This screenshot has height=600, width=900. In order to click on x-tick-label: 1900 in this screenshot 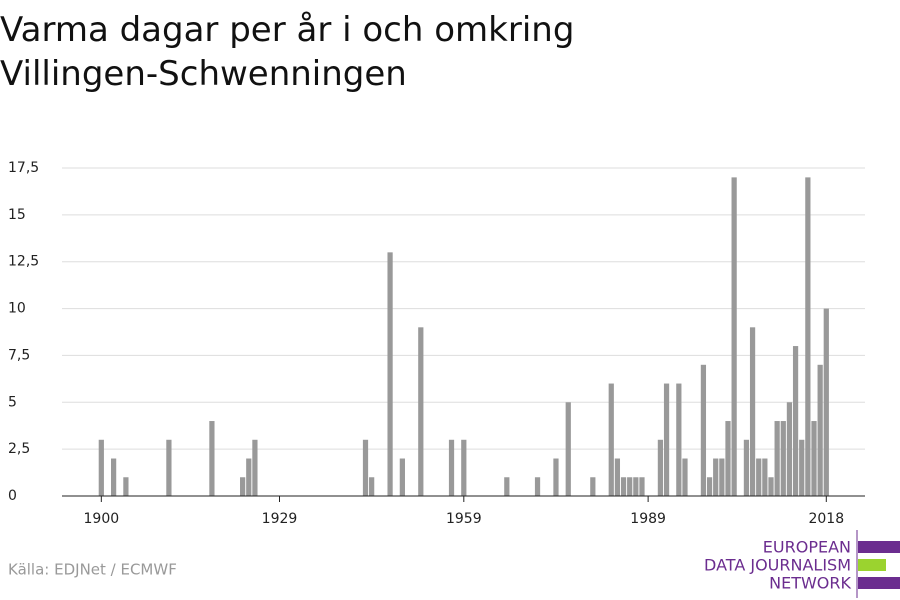, I will do `click(102, 519)`.